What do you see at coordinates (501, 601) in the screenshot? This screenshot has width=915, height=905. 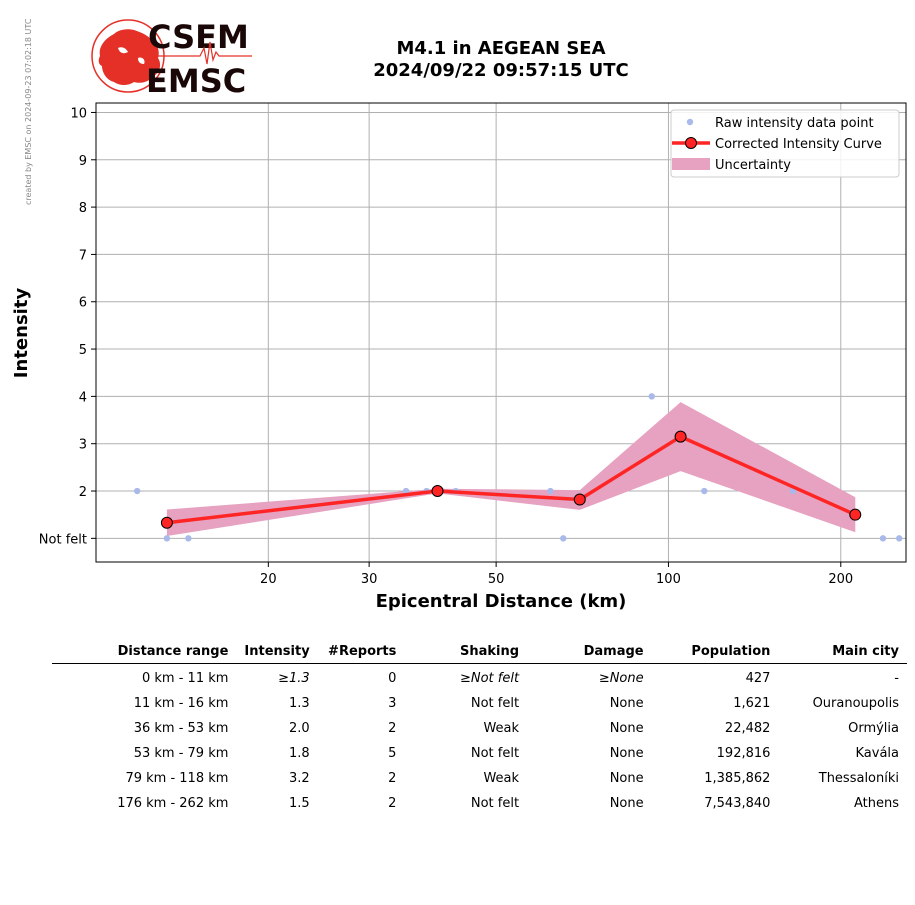 I see `x-axis-label: Epicentral Distance (km)` at bounding box center [501, 601].